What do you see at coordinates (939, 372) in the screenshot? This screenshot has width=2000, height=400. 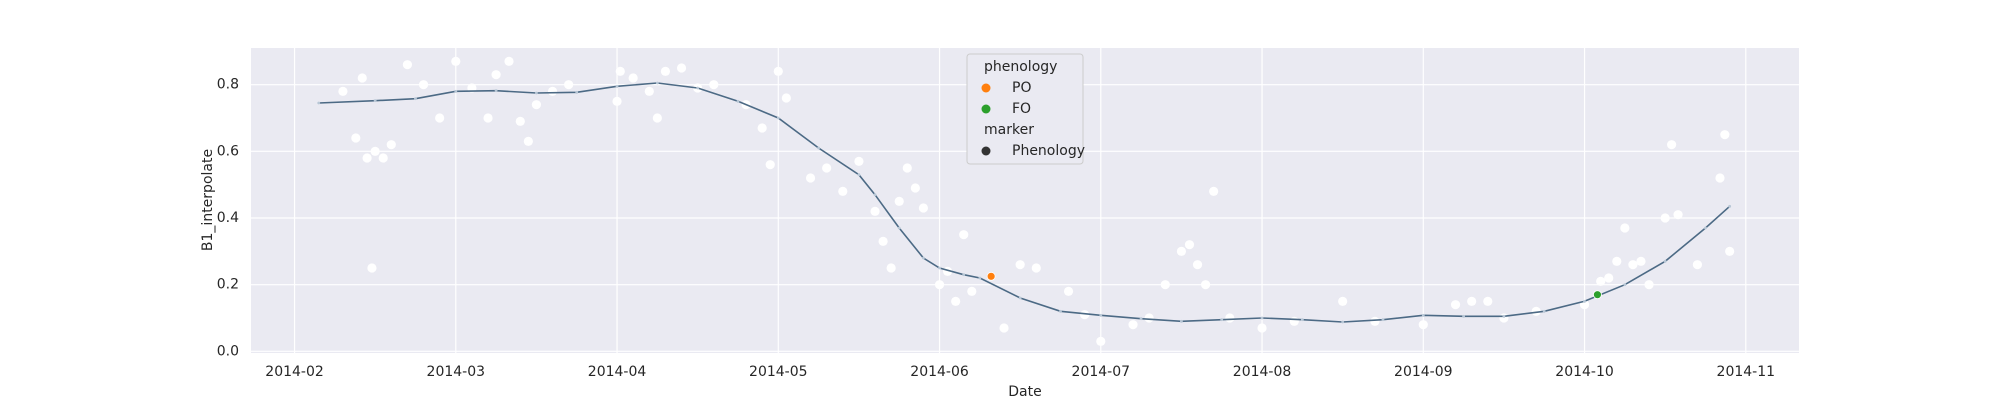 I see `x-tick-label: 2014-06` at bounding box center [939, 372].